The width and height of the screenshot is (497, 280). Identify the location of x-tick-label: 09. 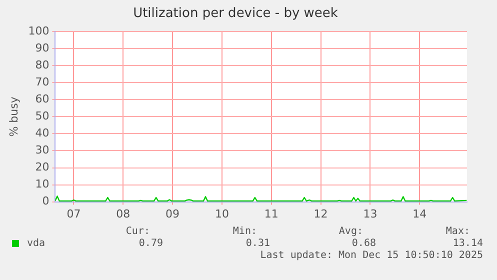
(173, 213).